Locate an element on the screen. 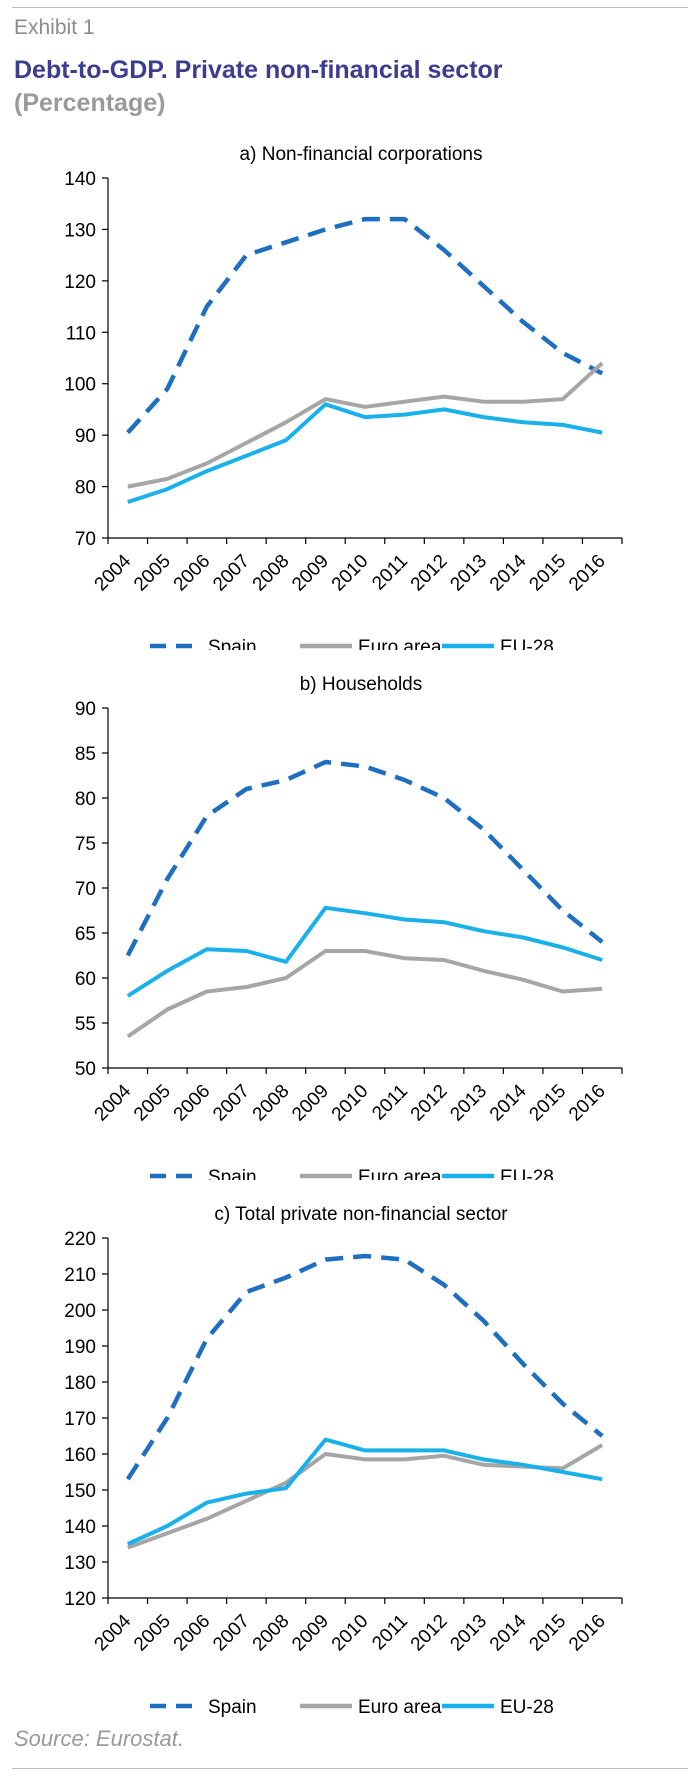 The height and width of the screenshot is (1776, 696). bottom-rule is located at coordinates (350, 1768).